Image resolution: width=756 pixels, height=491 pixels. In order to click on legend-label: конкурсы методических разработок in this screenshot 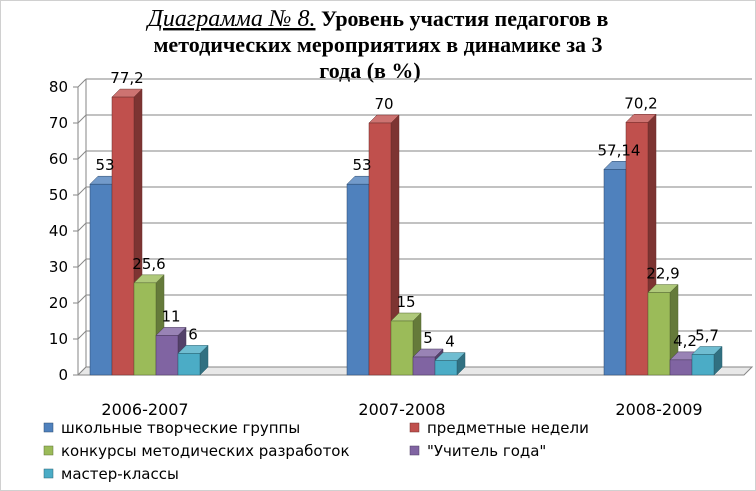, I will do `click(205, 451)`.